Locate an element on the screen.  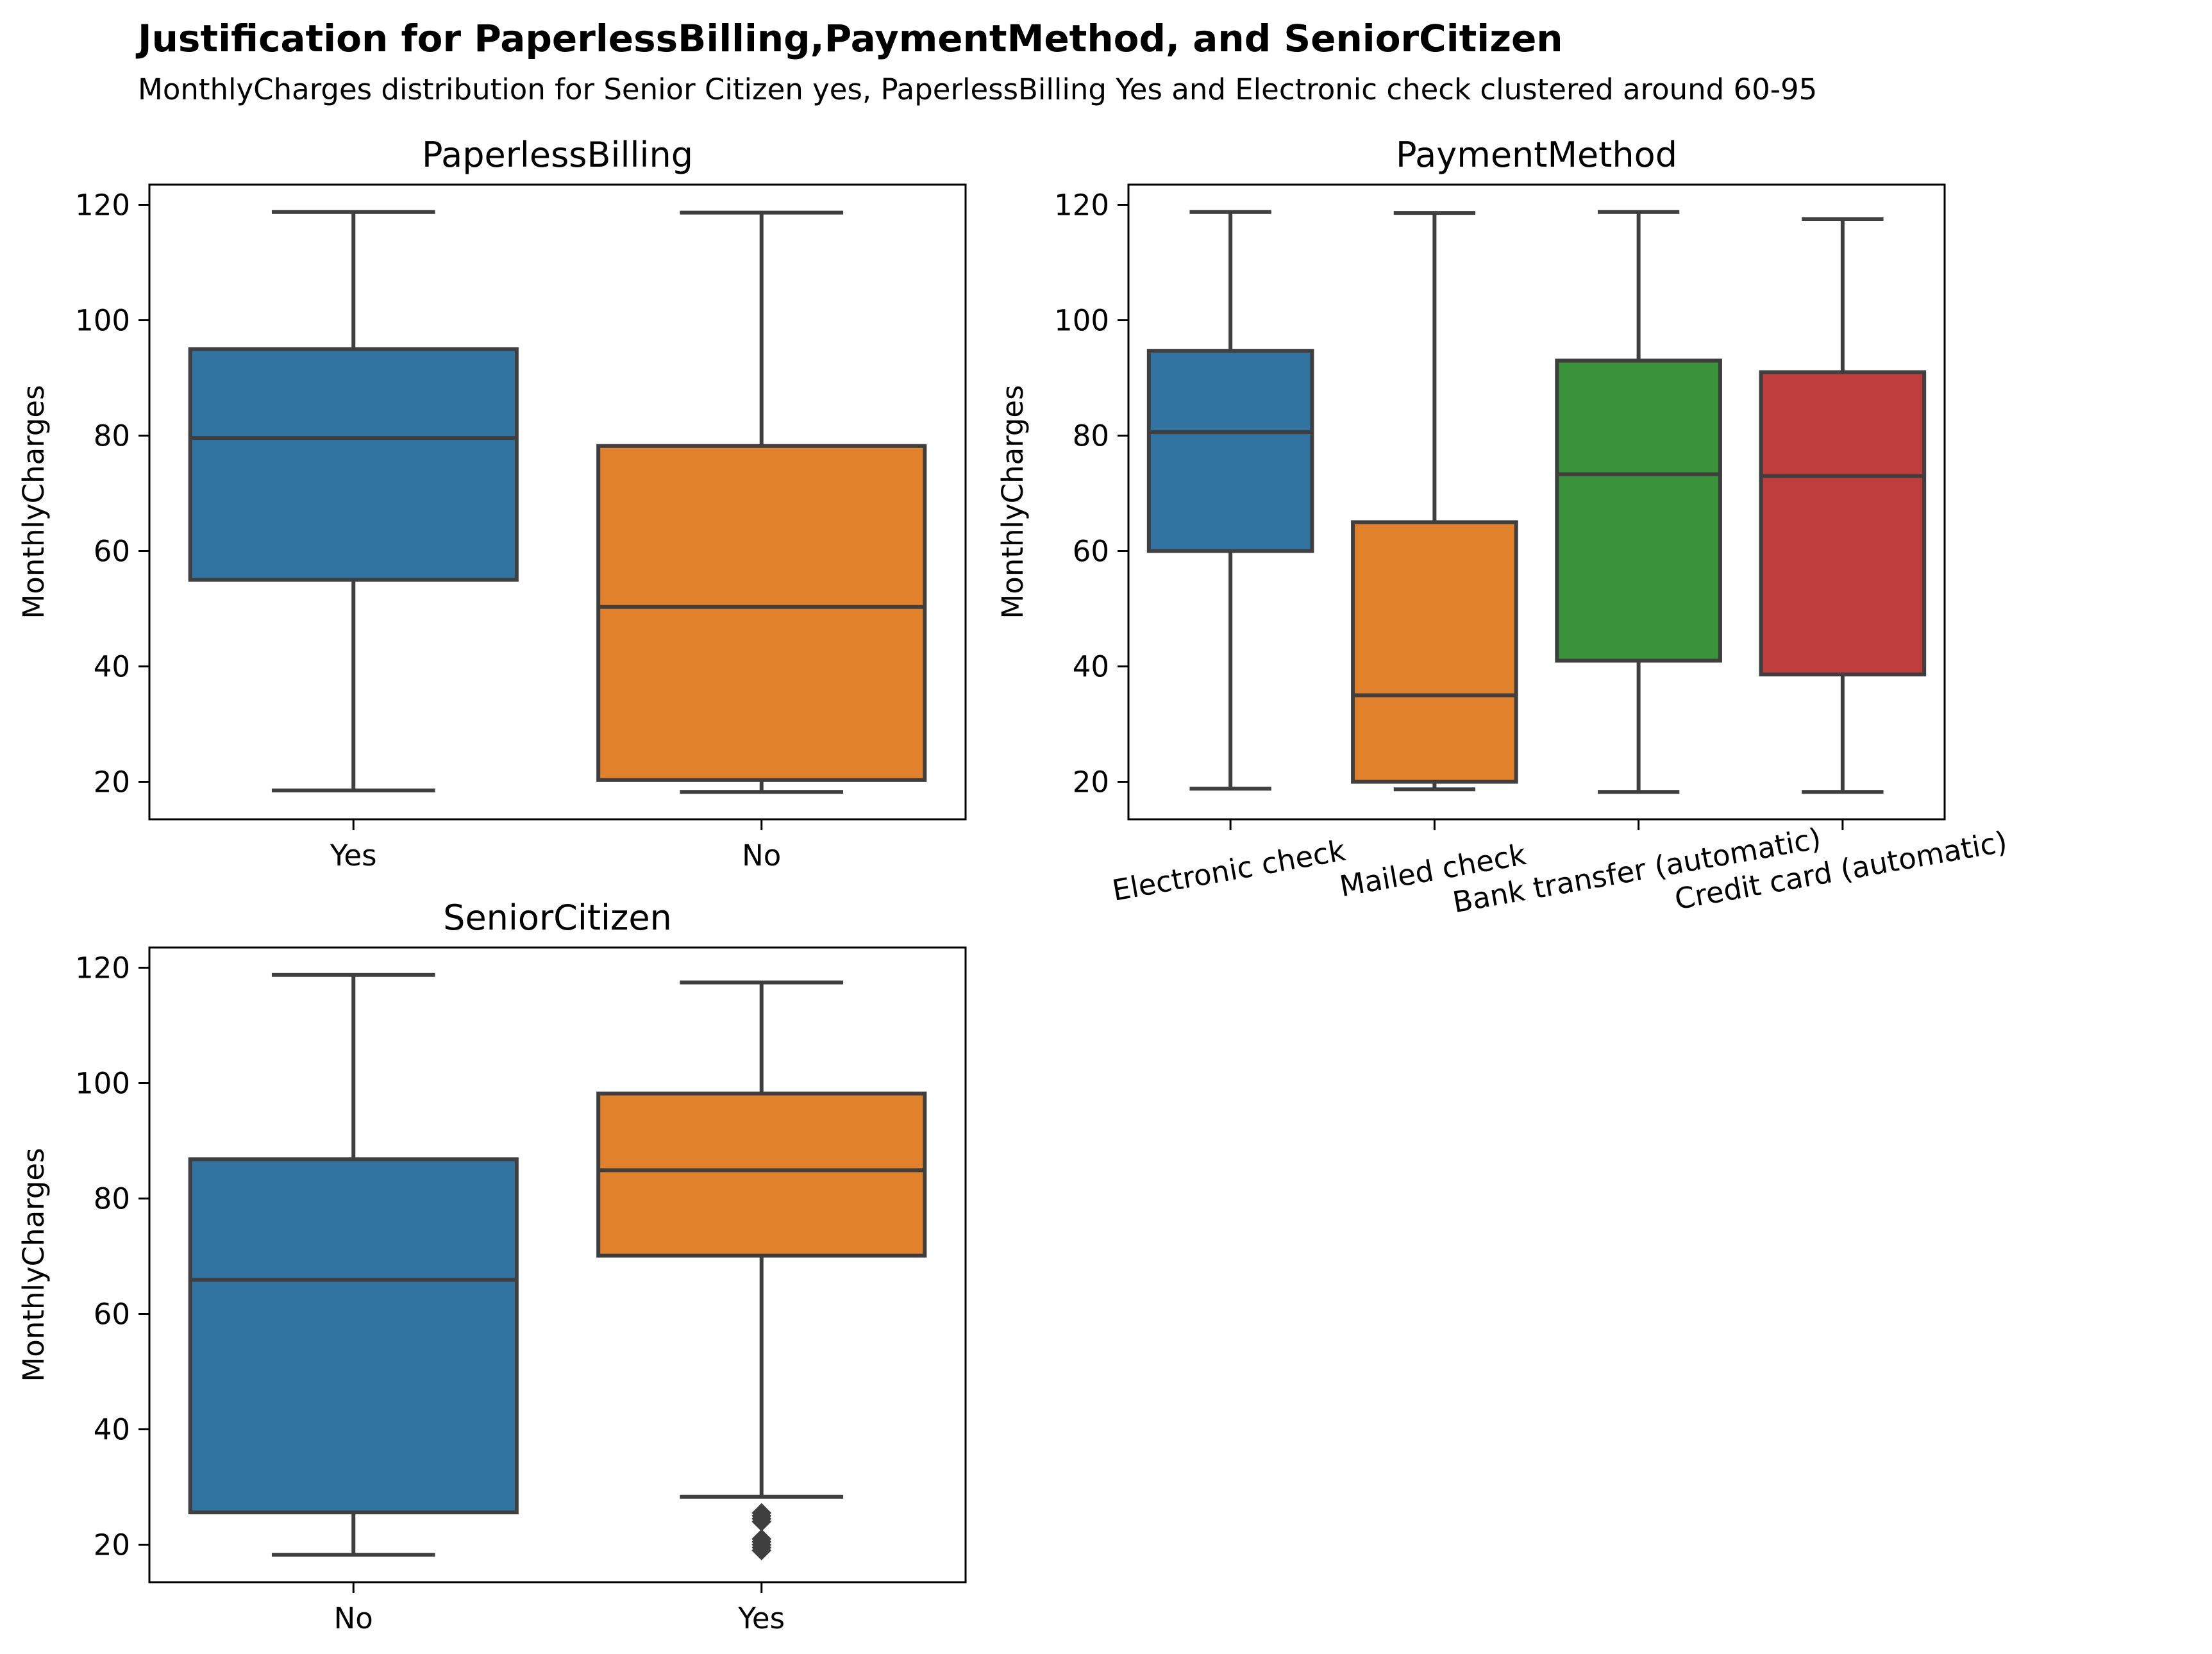
subplot-title: PaperlessBilling is located at coordinates (557, 155).